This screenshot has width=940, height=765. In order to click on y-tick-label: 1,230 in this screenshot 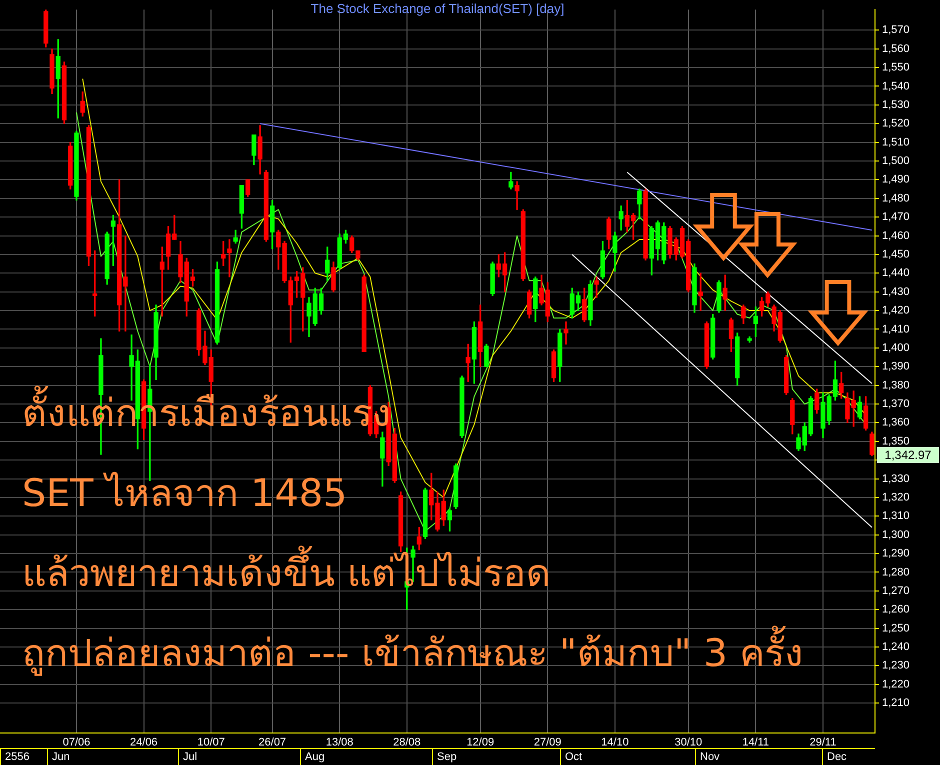, I will do `click(896, 666)`.